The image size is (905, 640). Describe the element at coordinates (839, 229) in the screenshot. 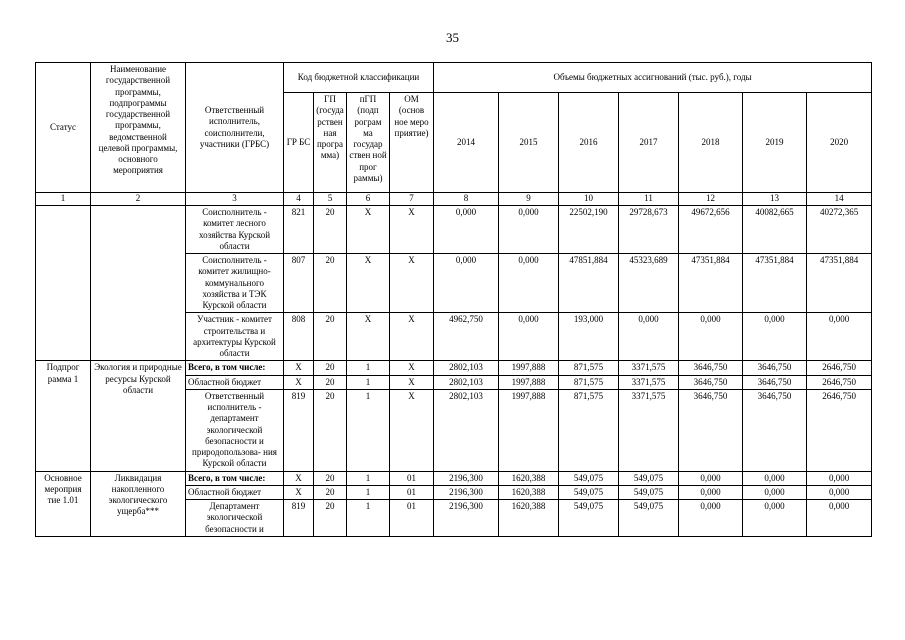

I see `amount-2020-cell: 40272,365` at that location.